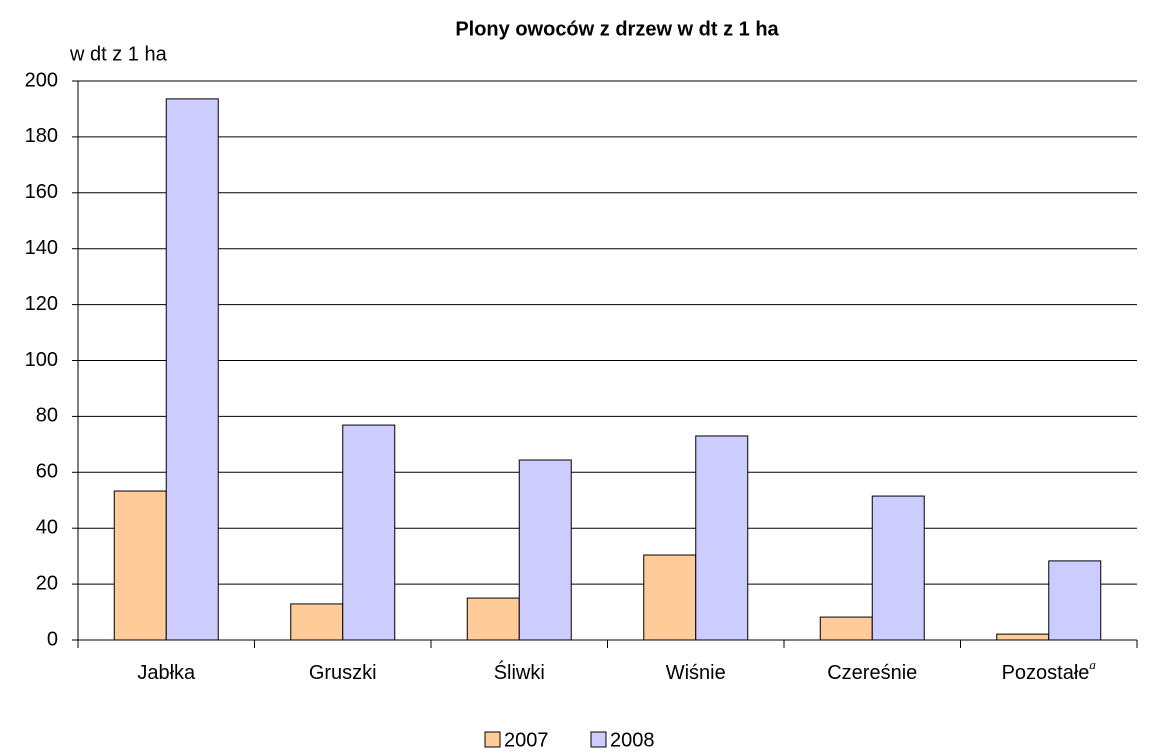 This screenshot has width=1157, height=753. I want to click on x-tick-label: Czereśnie, so click(872, 673).